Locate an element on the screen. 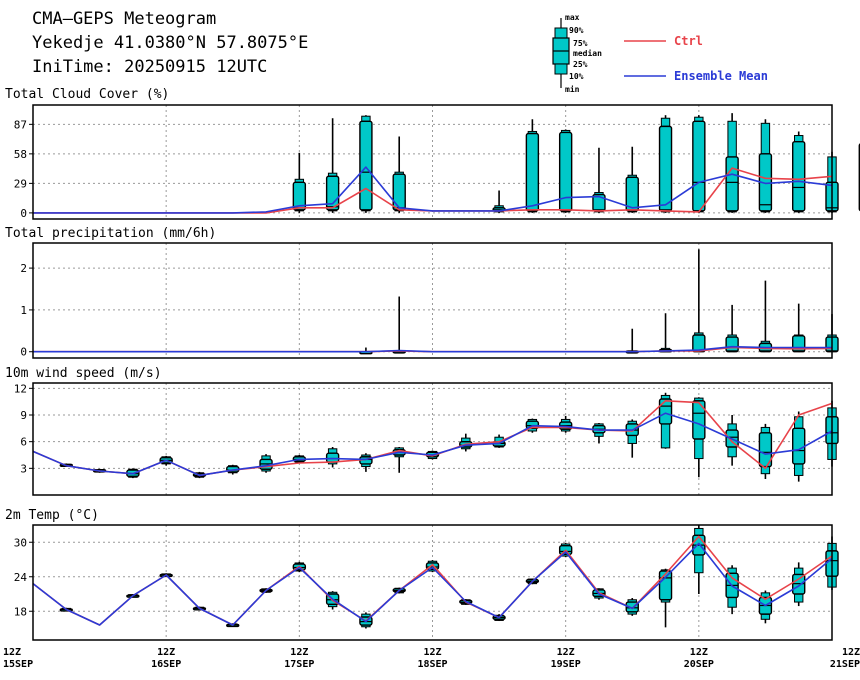 The image size is (860, 680). wind-speed-ytick-label: 6 is located at coordinates (23, 442).